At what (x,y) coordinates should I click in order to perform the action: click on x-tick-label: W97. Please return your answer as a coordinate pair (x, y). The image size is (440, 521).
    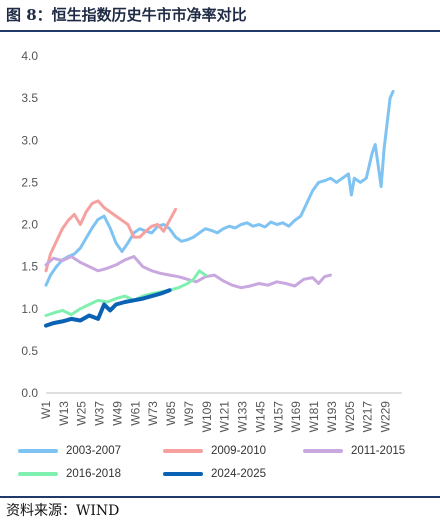
    Looking at the image, I should click on (189, 413).